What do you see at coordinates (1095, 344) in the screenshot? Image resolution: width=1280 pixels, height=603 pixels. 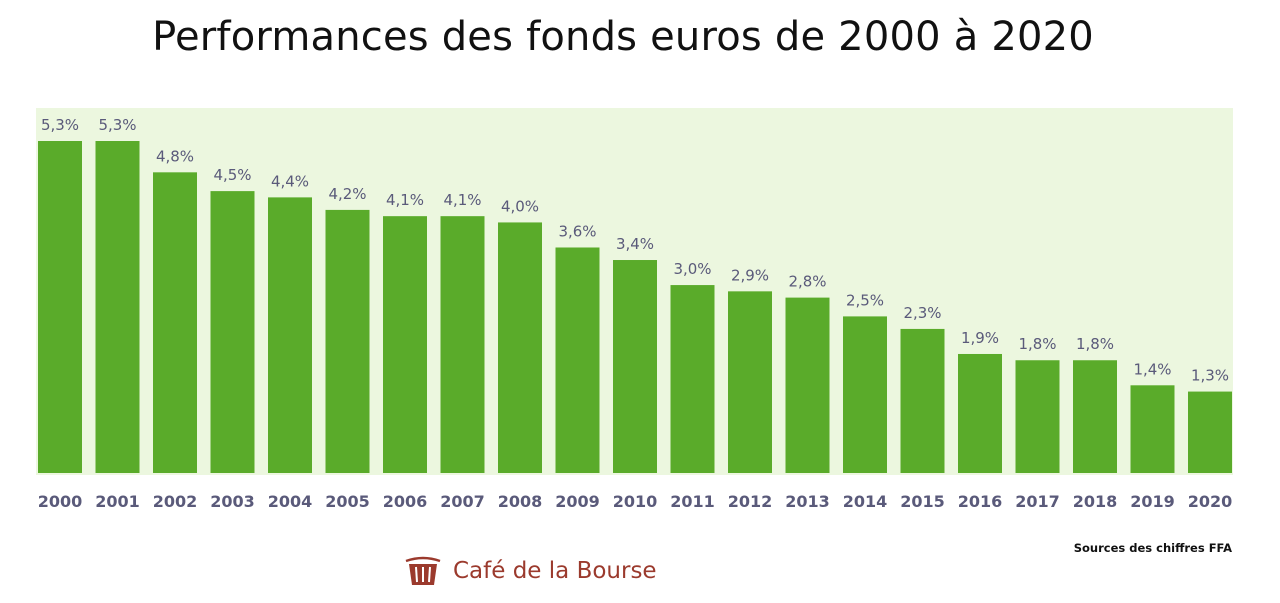 I see `value-label-2018: 1,8%` at bounding box center [1095, 344].